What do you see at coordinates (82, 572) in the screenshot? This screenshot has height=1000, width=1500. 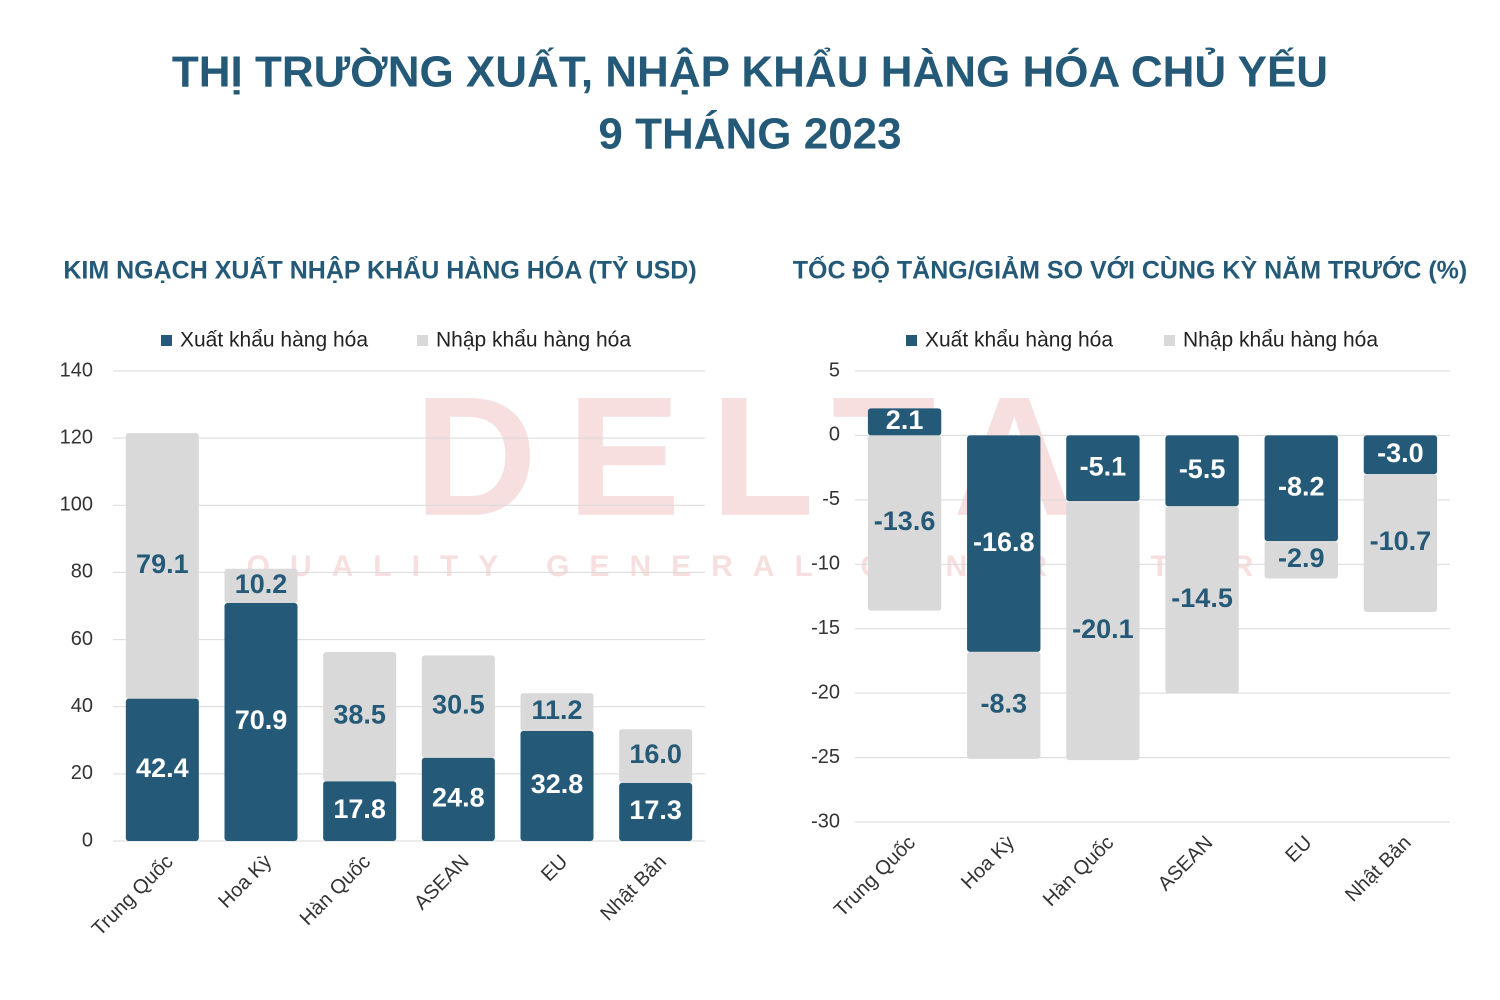 I see `y-tick-label: 80` at bounding box center [82, 572].